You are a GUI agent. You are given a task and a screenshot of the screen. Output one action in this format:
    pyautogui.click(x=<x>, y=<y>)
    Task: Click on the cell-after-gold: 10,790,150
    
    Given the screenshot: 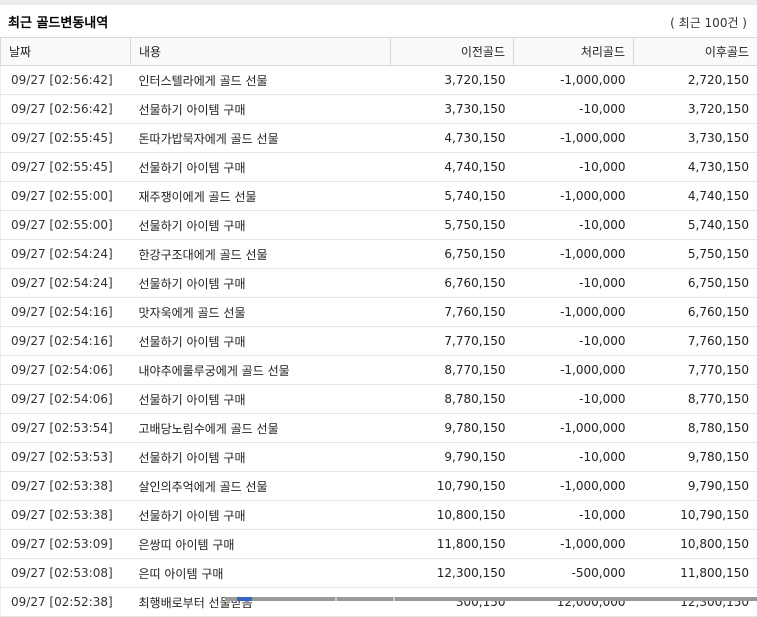 What is the action you would take?
    pyautogui.click(x=695, y=515)
    